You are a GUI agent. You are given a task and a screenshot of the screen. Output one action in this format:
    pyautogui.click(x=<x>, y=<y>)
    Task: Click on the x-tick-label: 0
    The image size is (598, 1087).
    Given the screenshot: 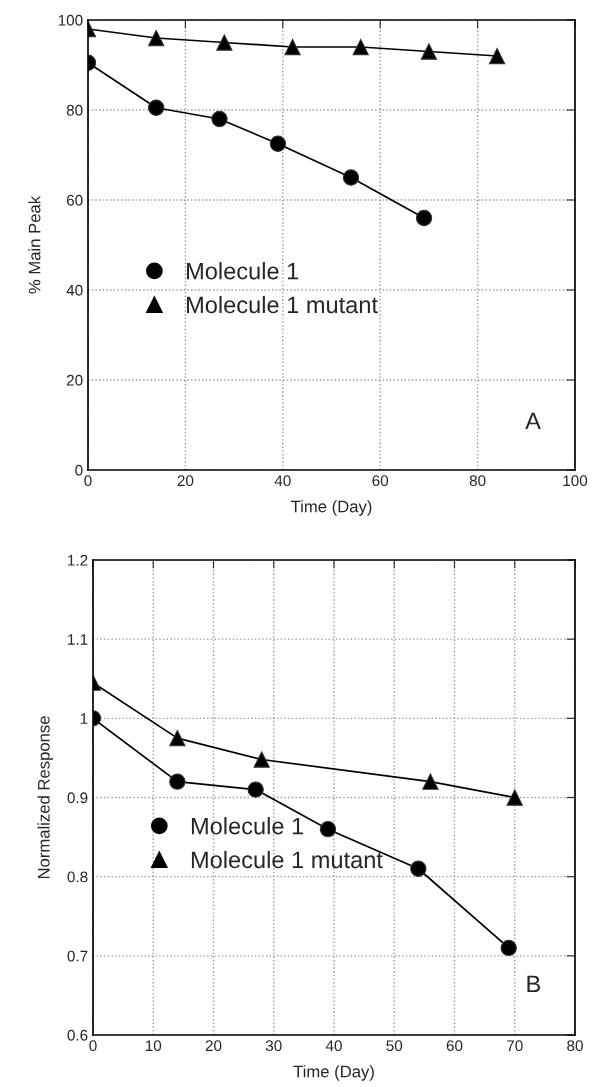 What is the action you would take?
    pyautogui.click(x=93, y=1046)
    